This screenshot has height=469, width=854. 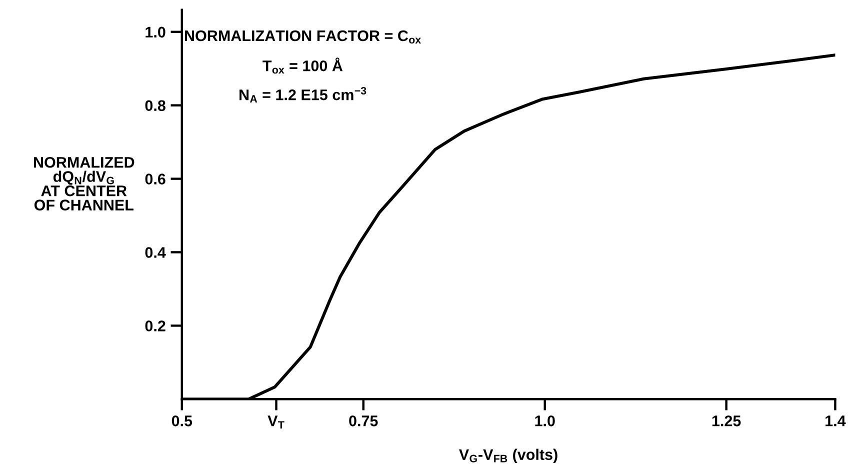 I want to click on x-tick-label: 1.0, so click(x=545, y=420).